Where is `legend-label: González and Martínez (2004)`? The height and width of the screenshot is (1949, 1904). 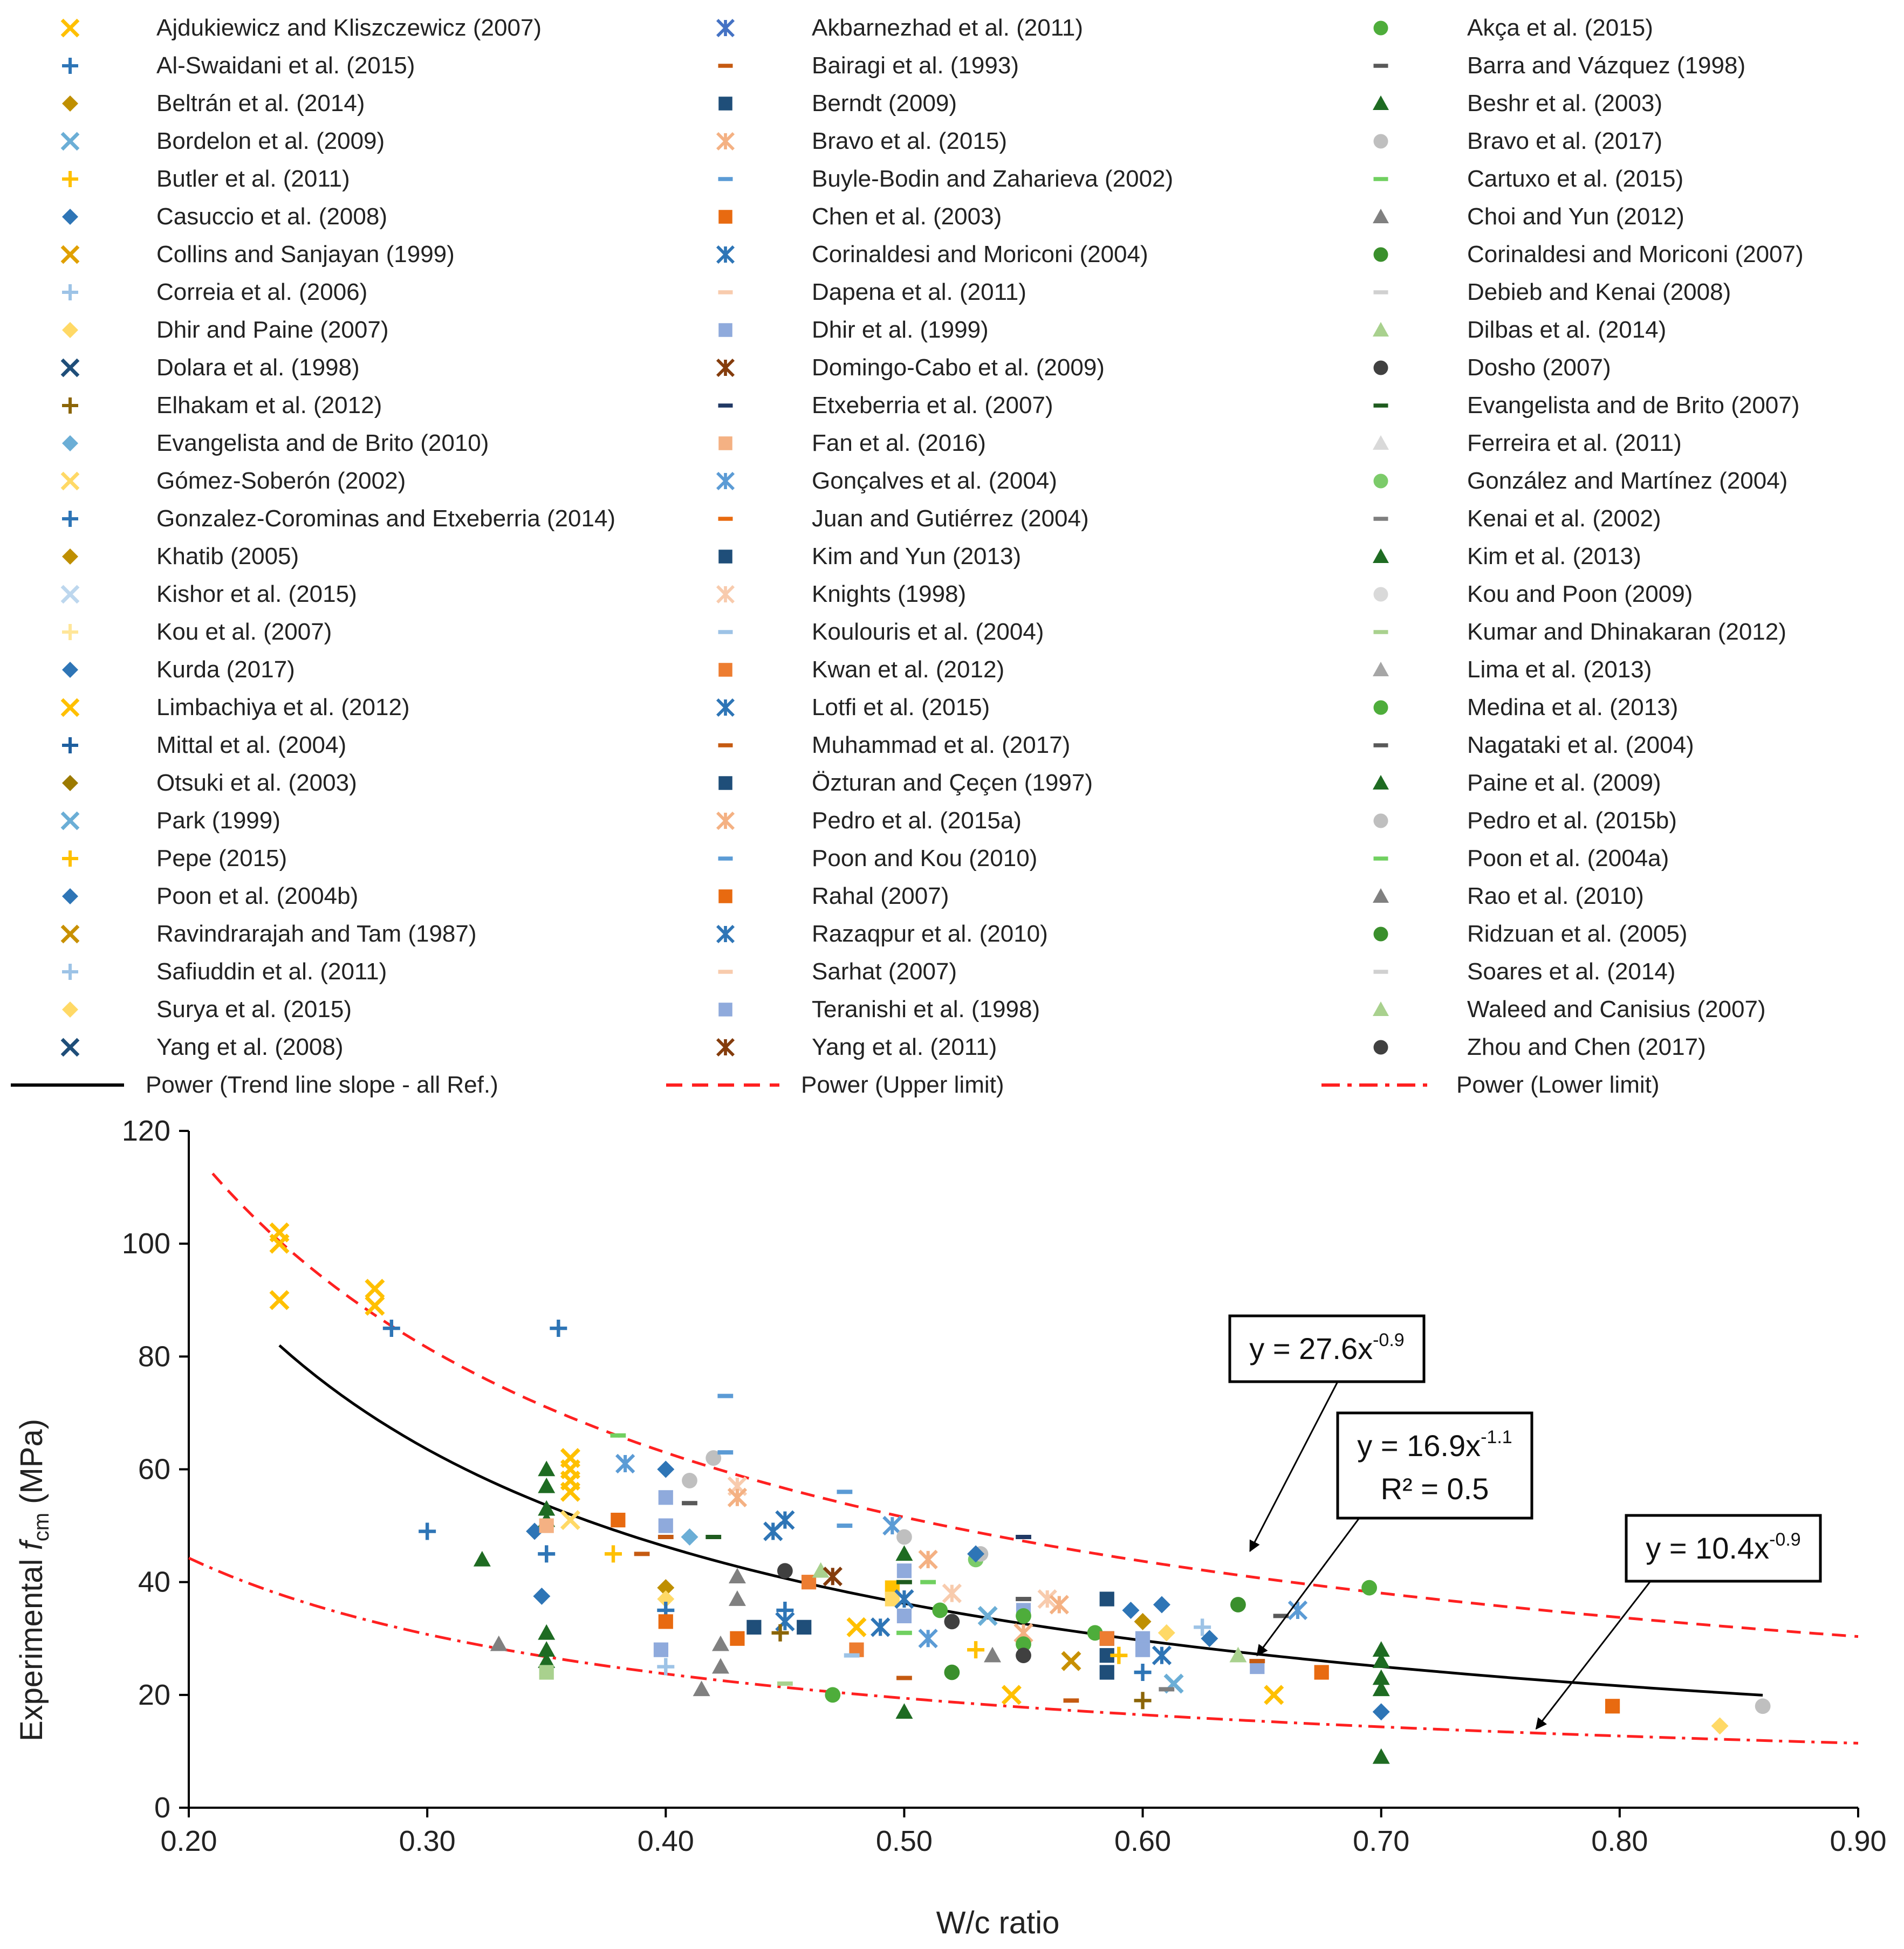 legend-label: González and Martínez (2004) is located at coordinates (1627, 481).